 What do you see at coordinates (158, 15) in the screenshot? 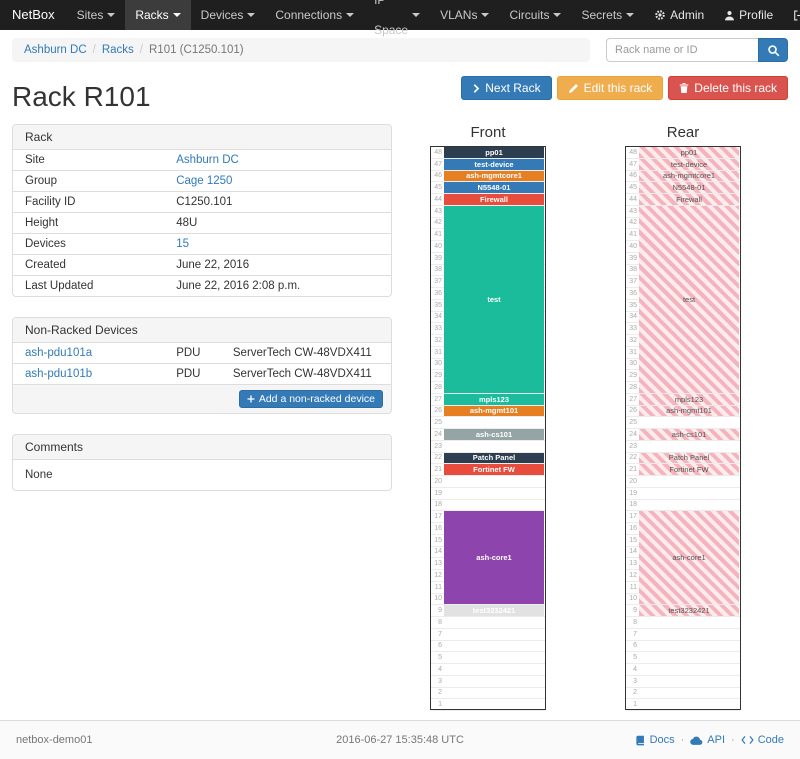
I see `nav-item-racks: Racks` at bounding box center [158, 15].